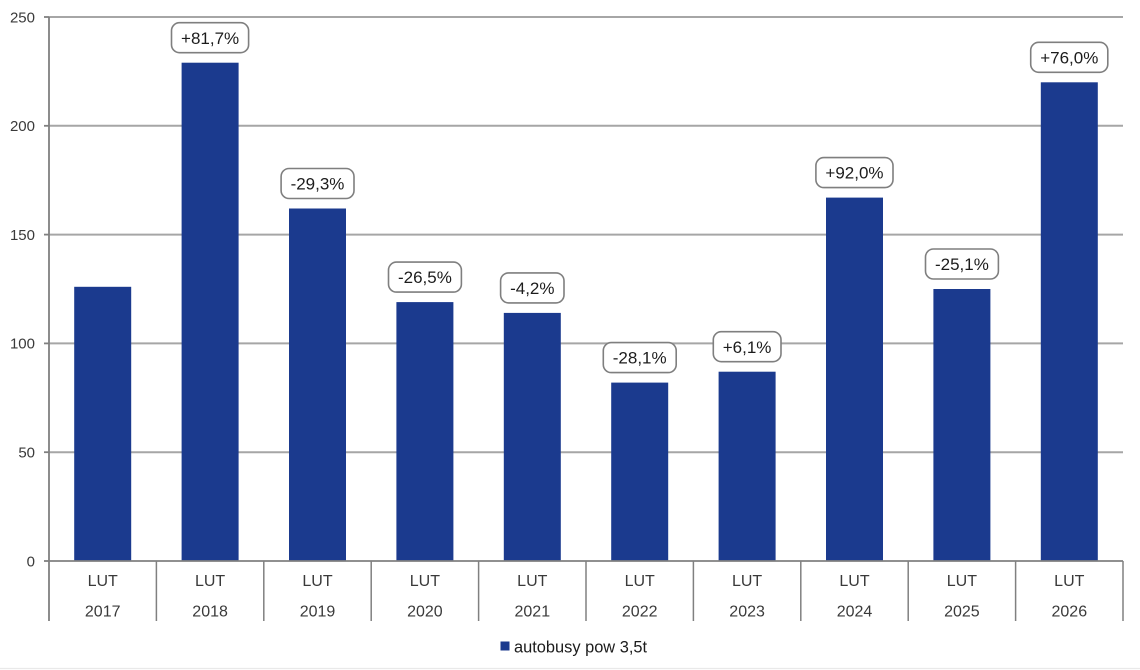  Describe the element at coordinates (22, 235) in the screenshot. I see `svg-text: 150` at that location.